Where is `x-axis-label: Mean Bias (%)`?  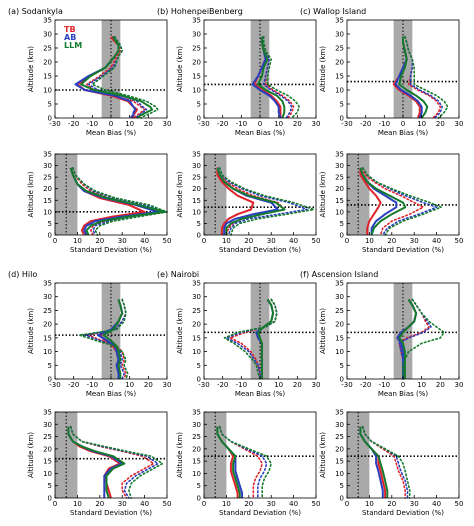
x-axis-label: Mean Bias (%) is located at coordinates (403, 394).